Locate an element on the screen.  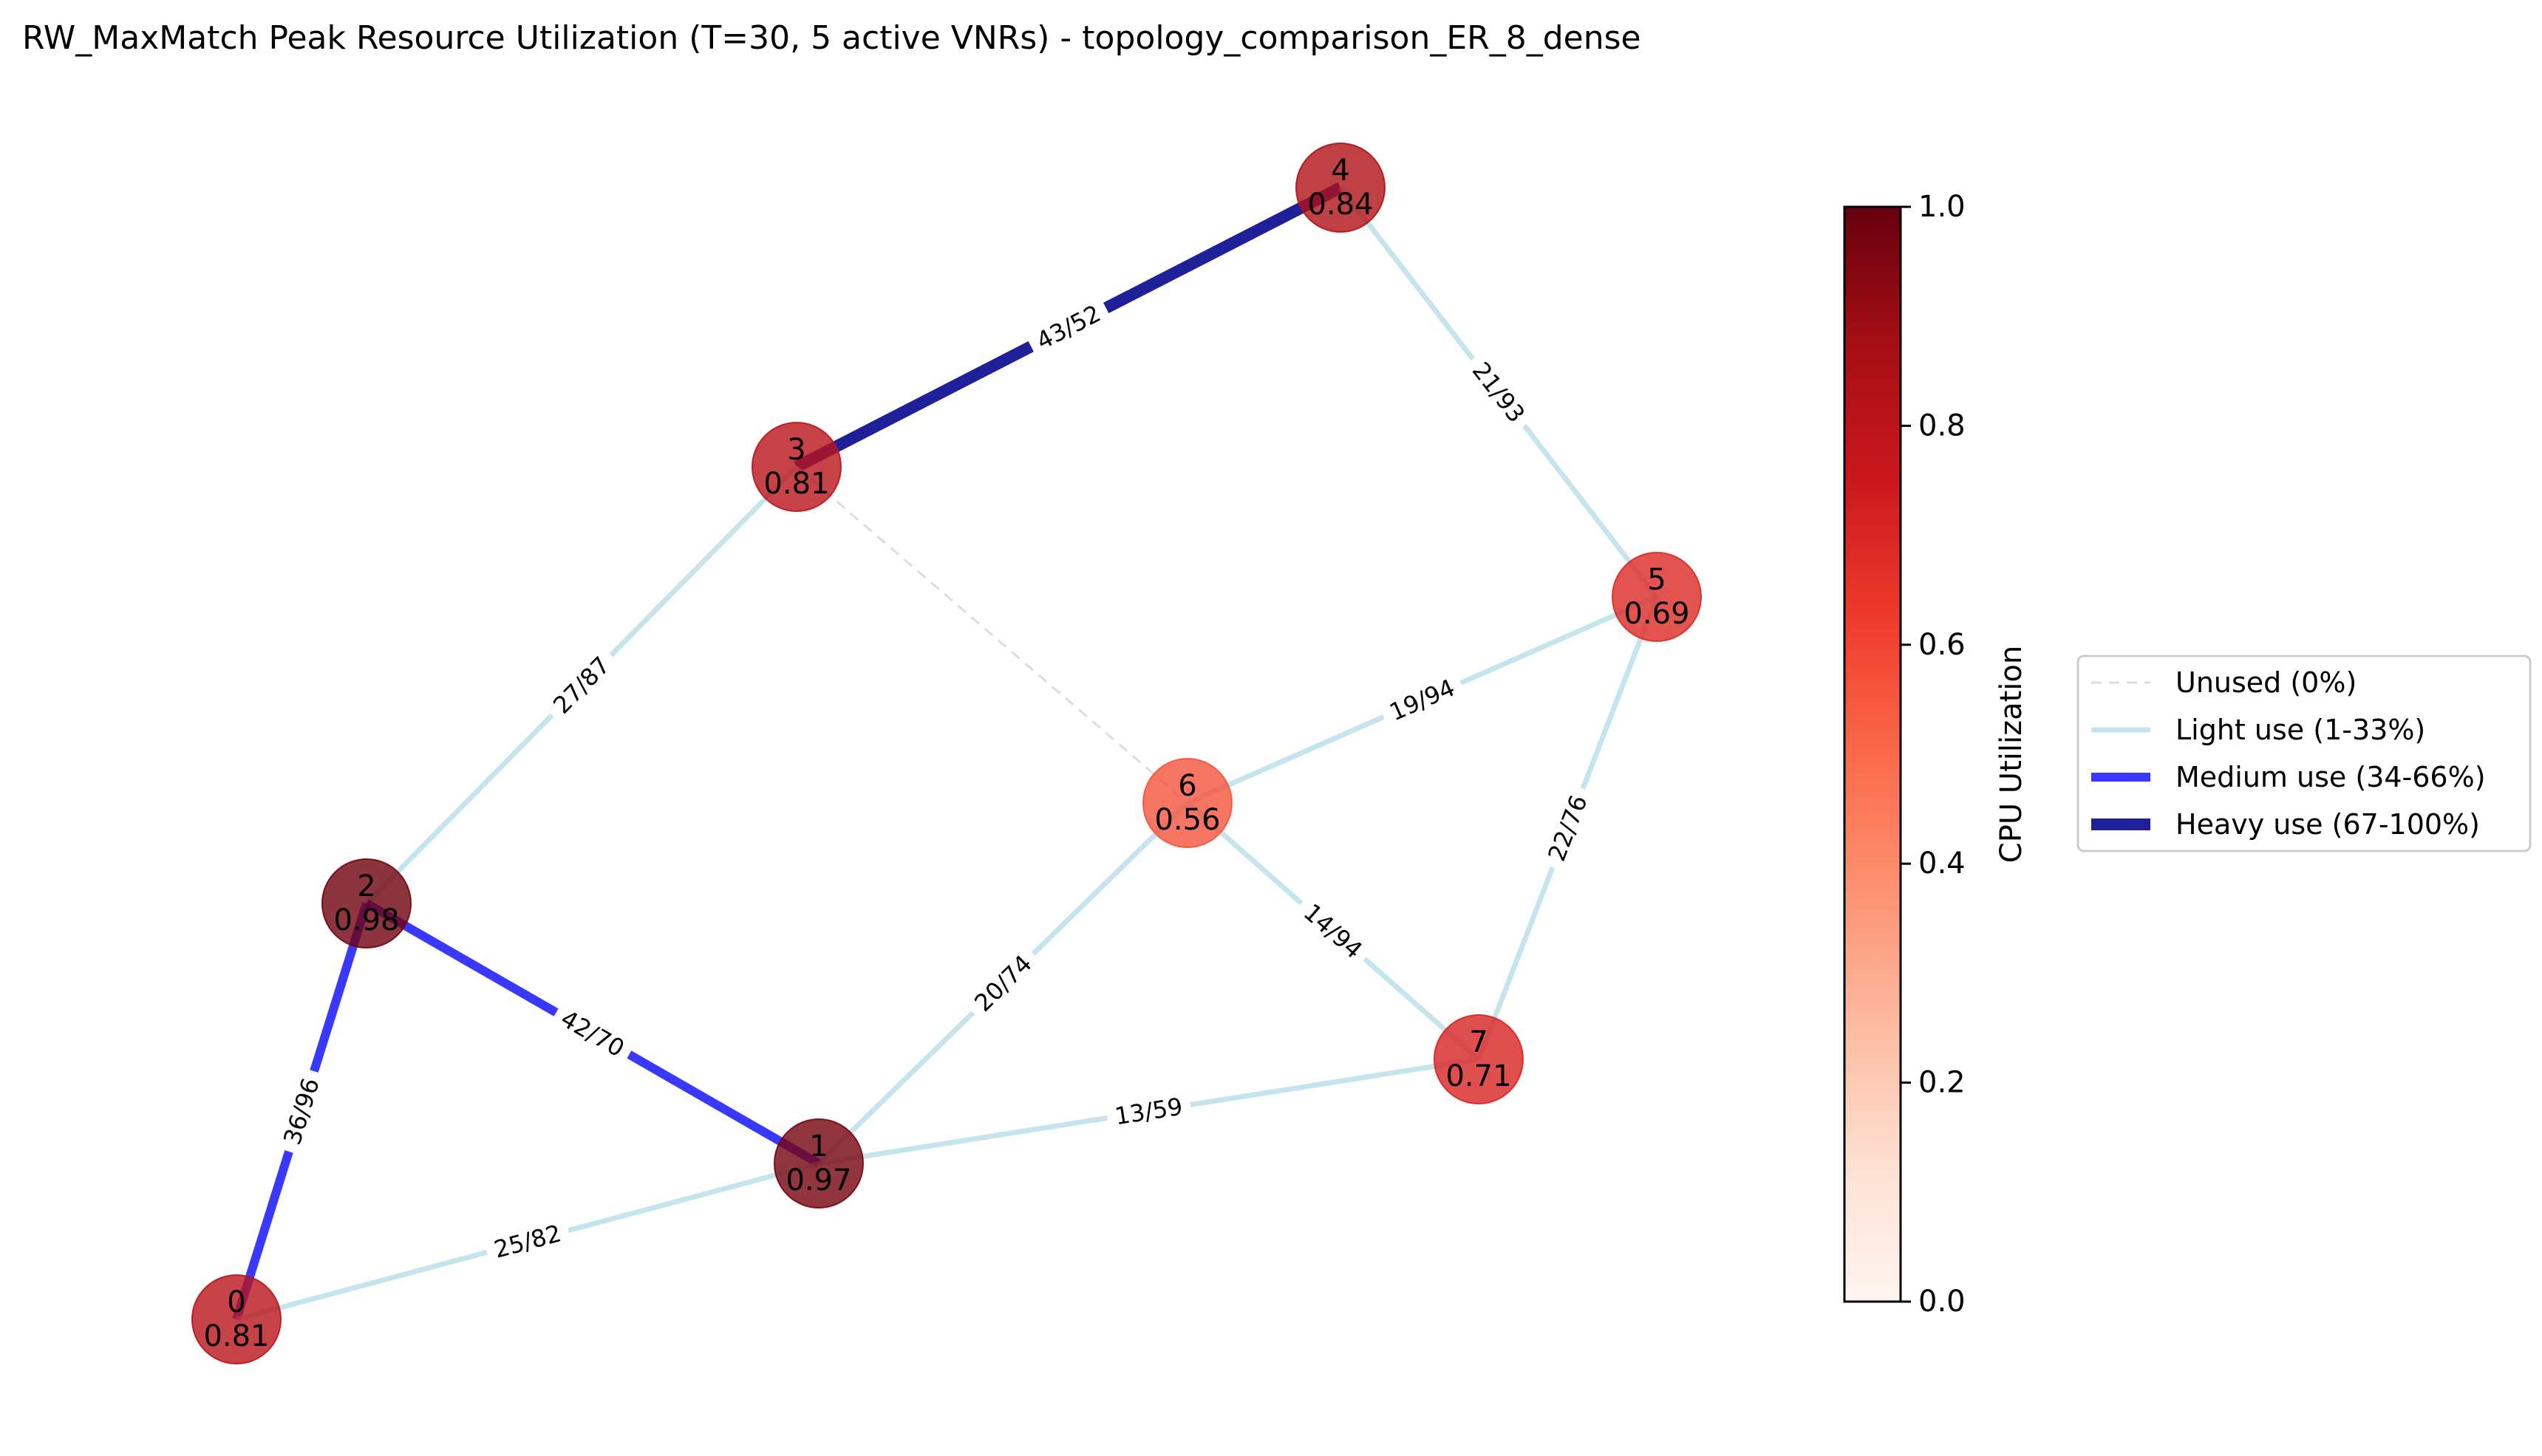
node-label: 4 0.84 is located at coordinates (1340, 188).